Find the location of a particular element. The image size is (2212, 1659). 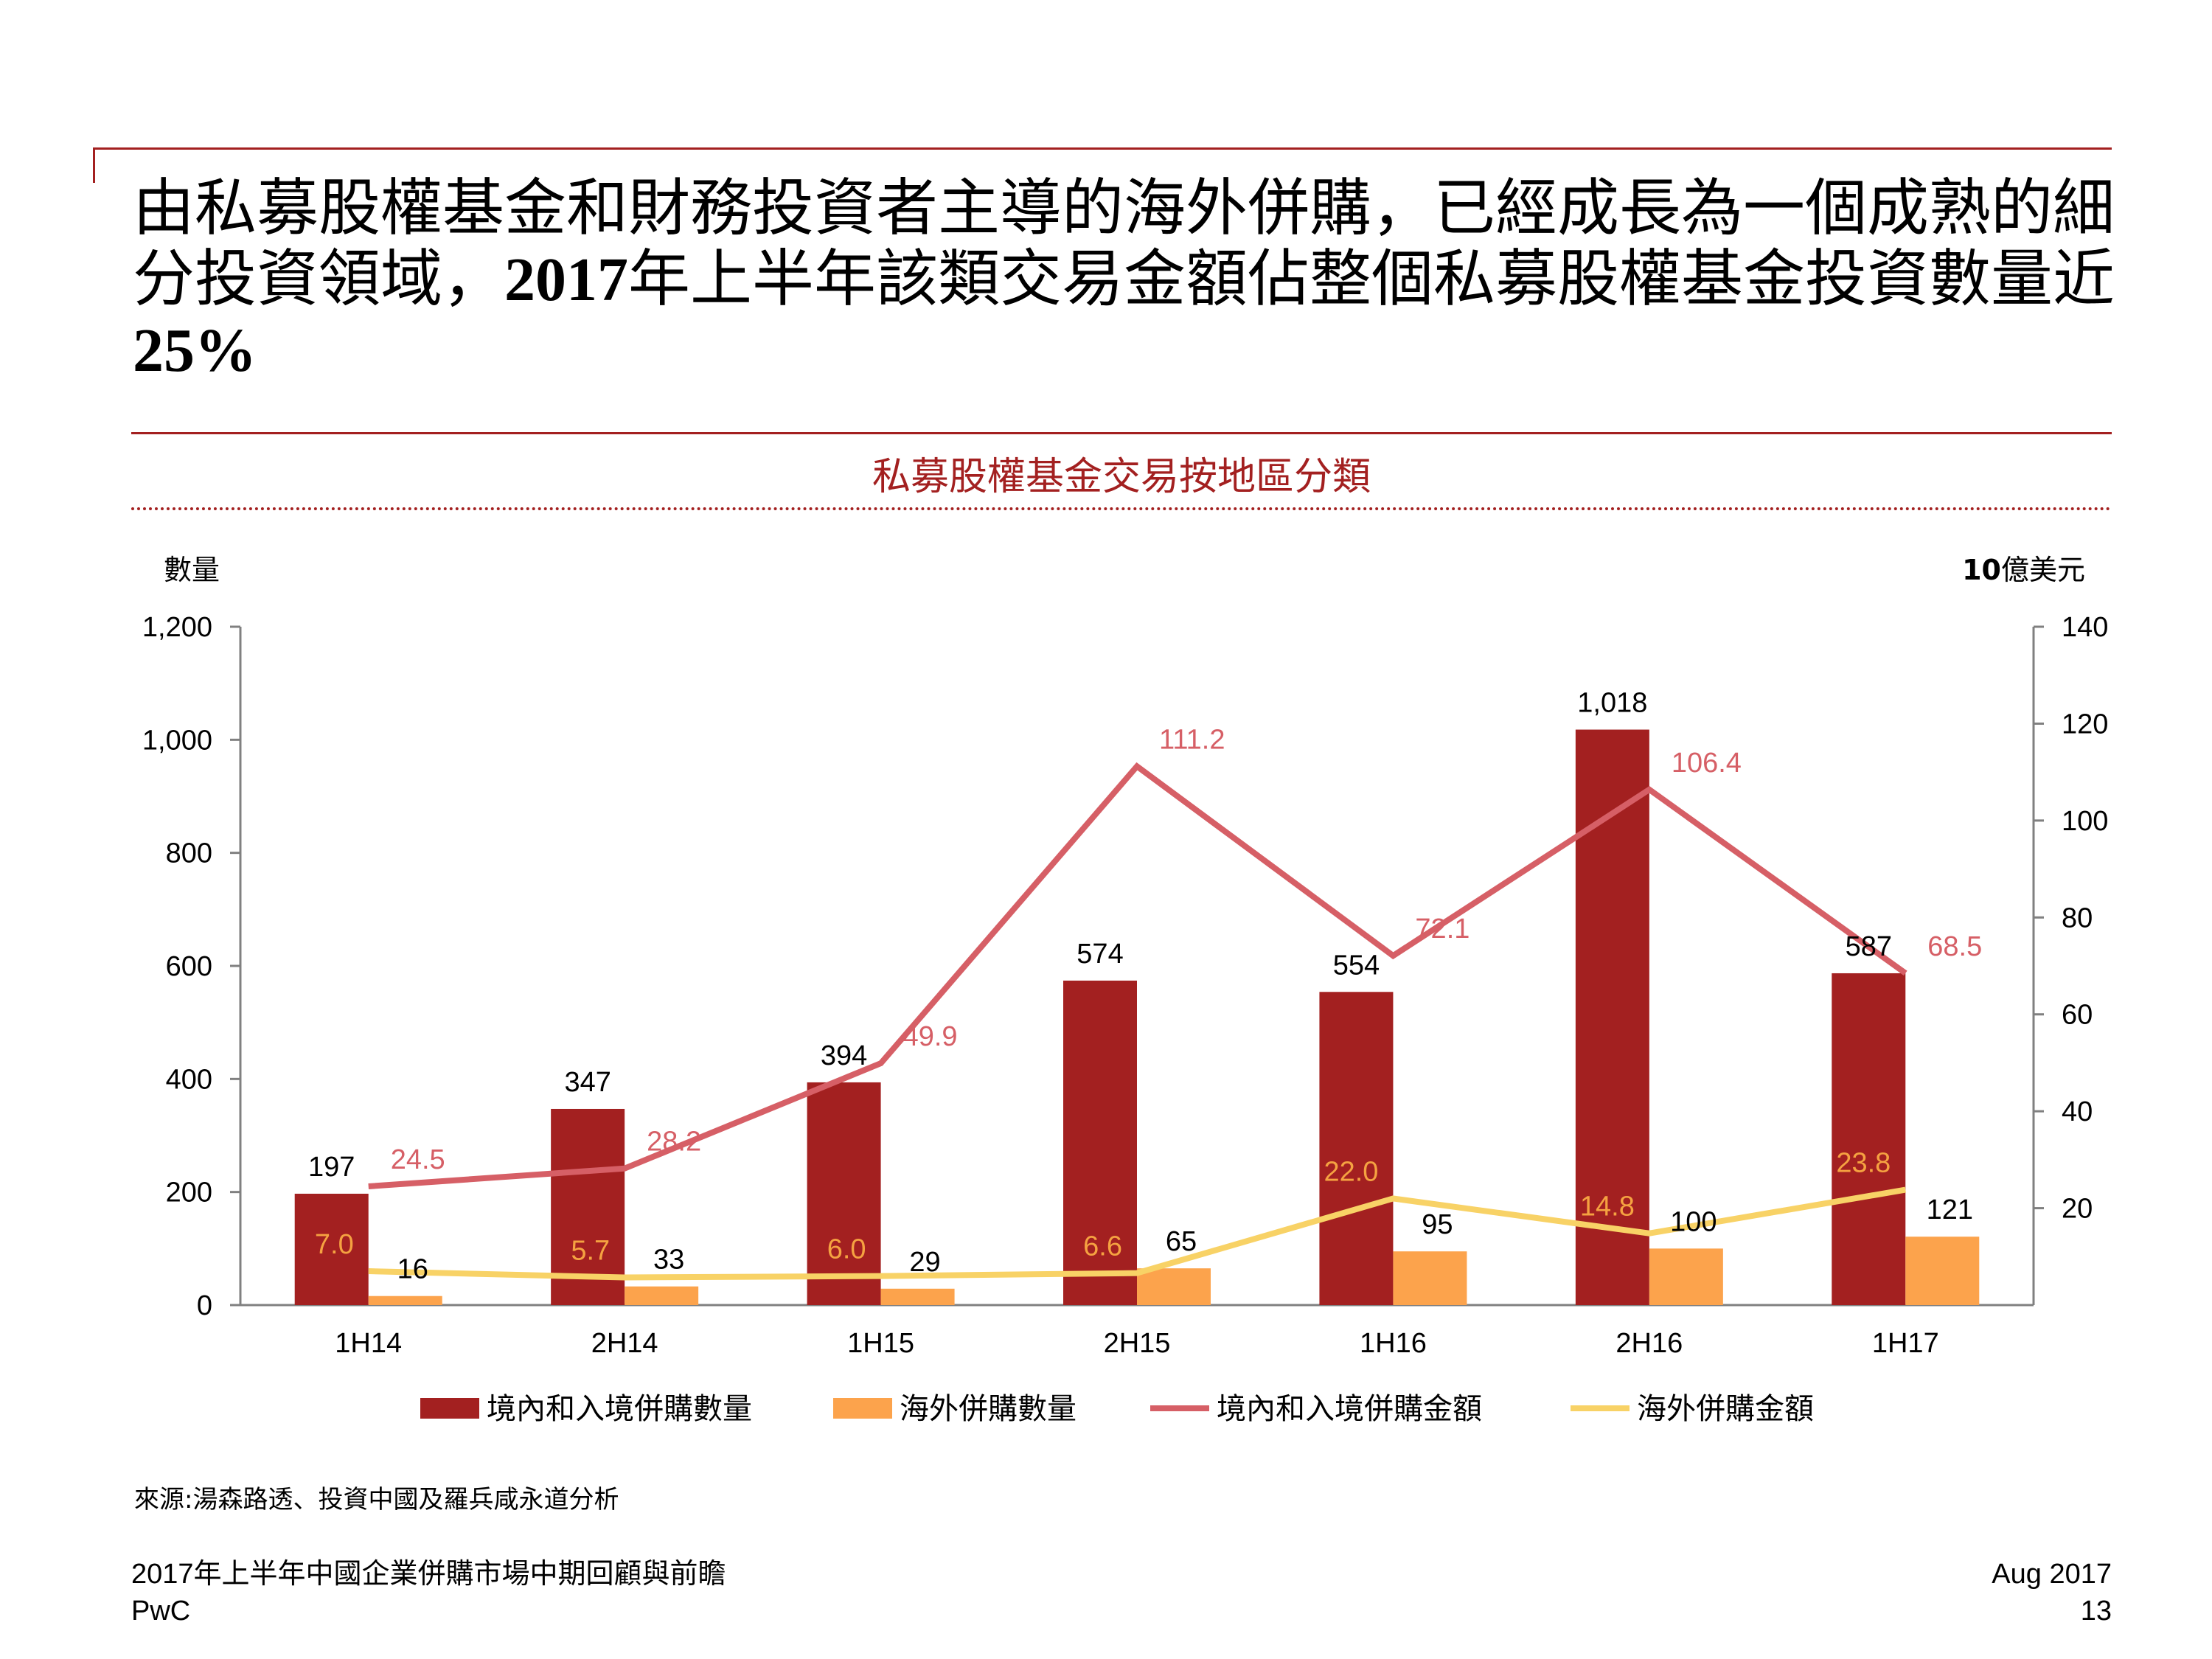

top-border-tick is located at coordinates (94, 165).